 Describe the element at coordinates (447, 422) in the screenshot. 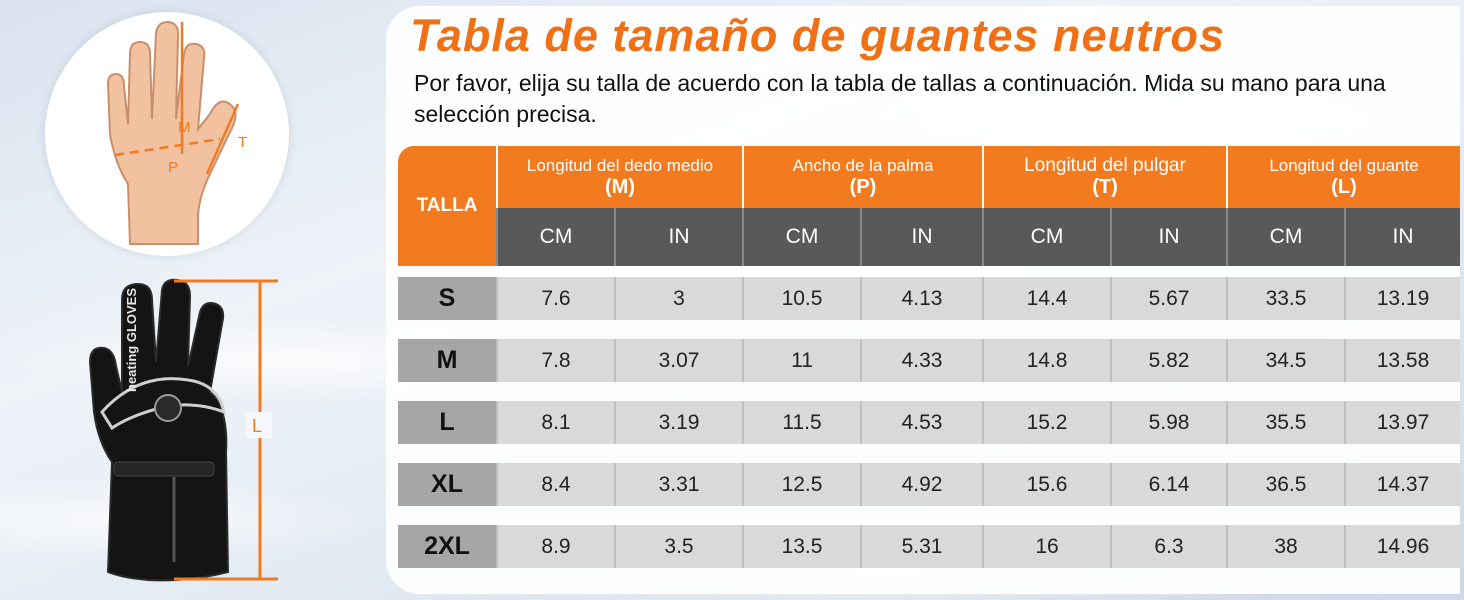

I see `size-cell: L` at that location.